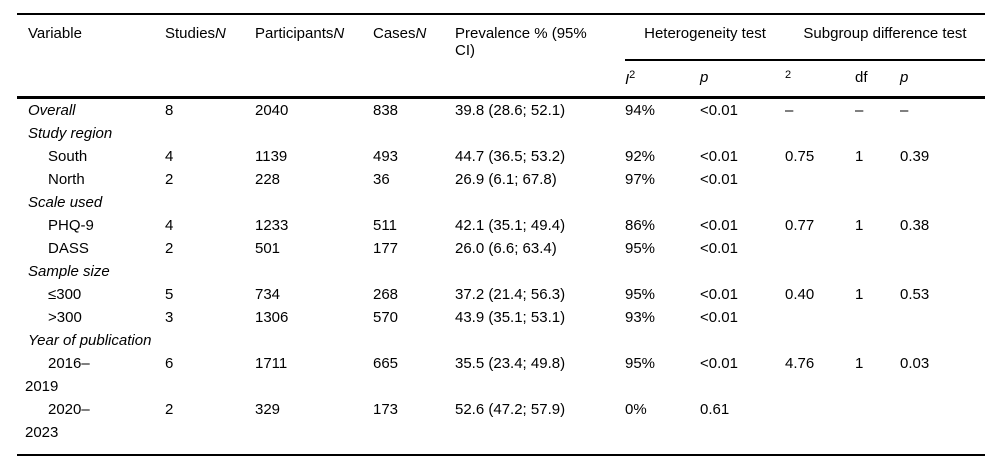  I want to click on cases-label: Cases, so click(394, 33).